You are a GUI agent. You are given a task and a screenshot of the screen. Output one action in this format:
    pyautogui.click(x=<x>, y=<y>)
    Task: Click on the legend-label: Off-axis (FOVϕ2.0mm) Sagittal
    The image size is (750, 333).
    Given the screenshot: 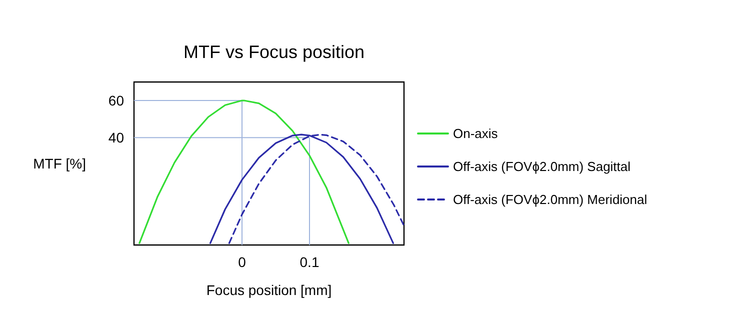 What is the action you would take?
    pyautogui.click(x=542, y=166)
    